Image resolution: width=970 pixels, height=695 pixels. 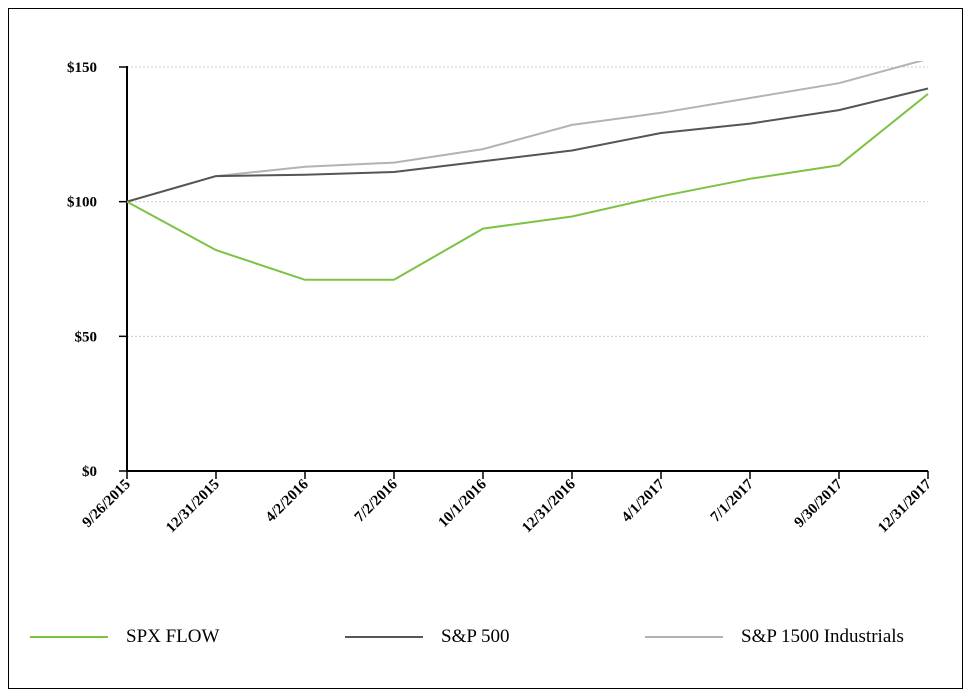 I want to click on y-tick-label: $0, so click(x=89, y=472).